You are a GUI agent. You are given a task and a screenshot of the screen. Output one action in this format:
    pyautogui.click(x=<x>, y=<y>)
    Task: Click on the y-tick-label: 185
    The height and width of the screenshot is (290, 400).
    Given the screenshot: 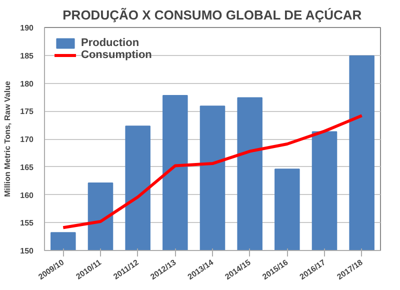 What is the action you would take?
    pyautogui.click(x=27, y=55)
    